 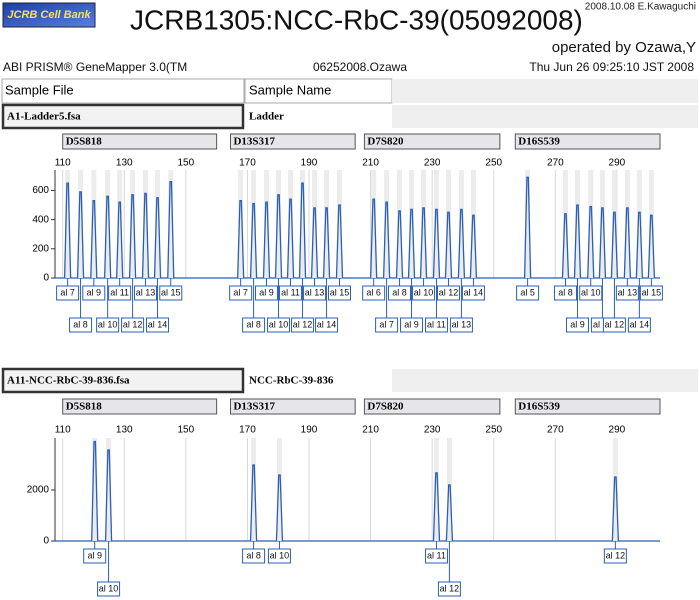 I want to click on sample-name: Ladder, so click(x=266, y=117).